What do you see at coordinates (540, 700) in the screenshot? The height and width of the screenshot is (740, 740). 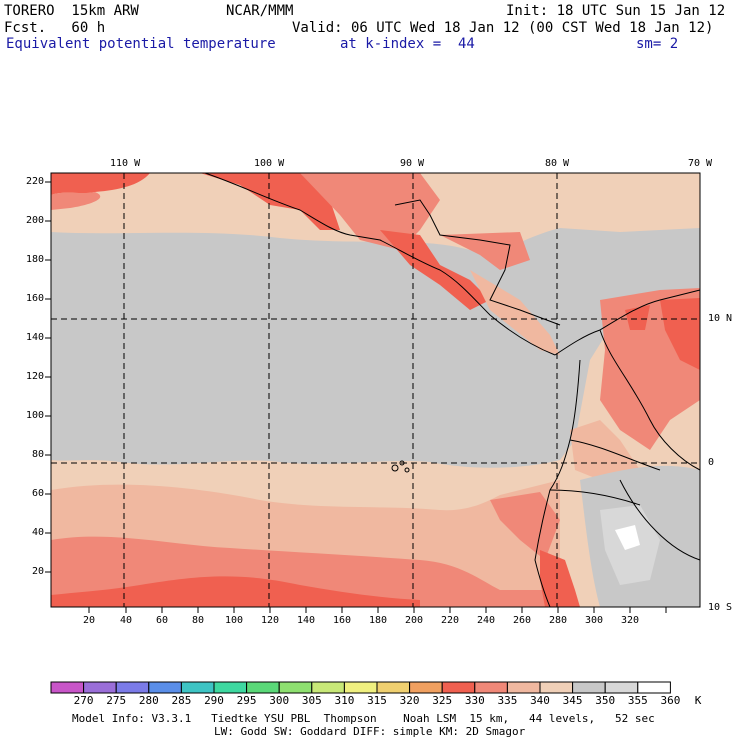 I see `colorbar-value-label: 340` at bounding box center [540, 700].